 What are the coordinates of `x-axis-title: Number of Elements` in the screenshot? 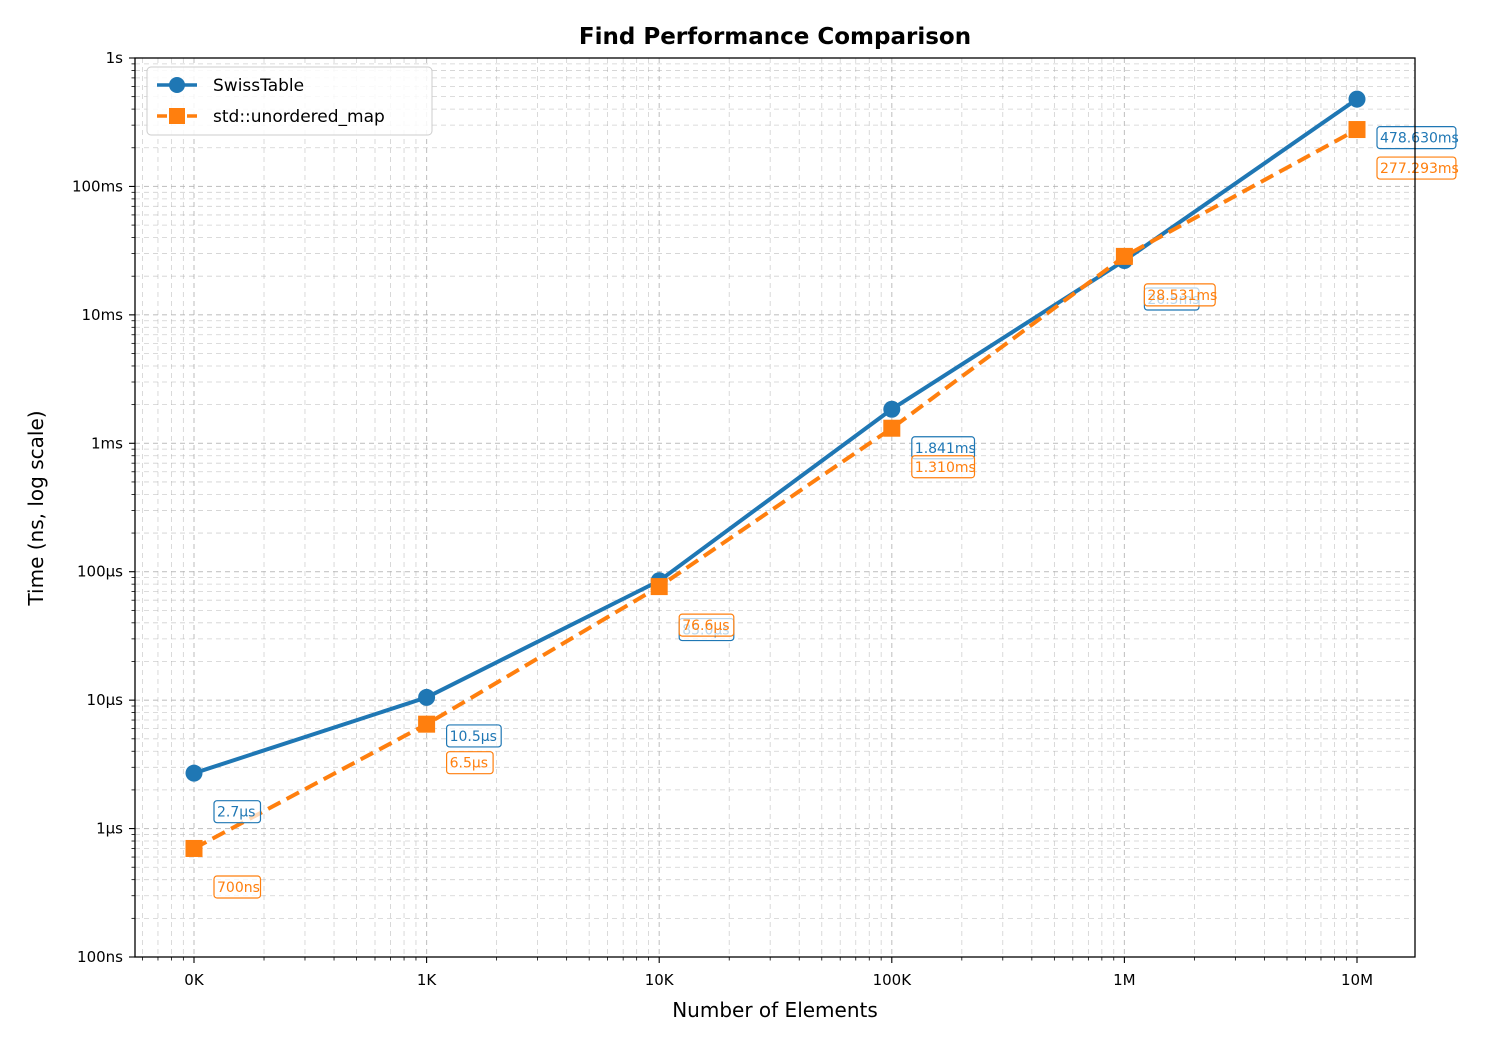 It's located at (775, 1010).